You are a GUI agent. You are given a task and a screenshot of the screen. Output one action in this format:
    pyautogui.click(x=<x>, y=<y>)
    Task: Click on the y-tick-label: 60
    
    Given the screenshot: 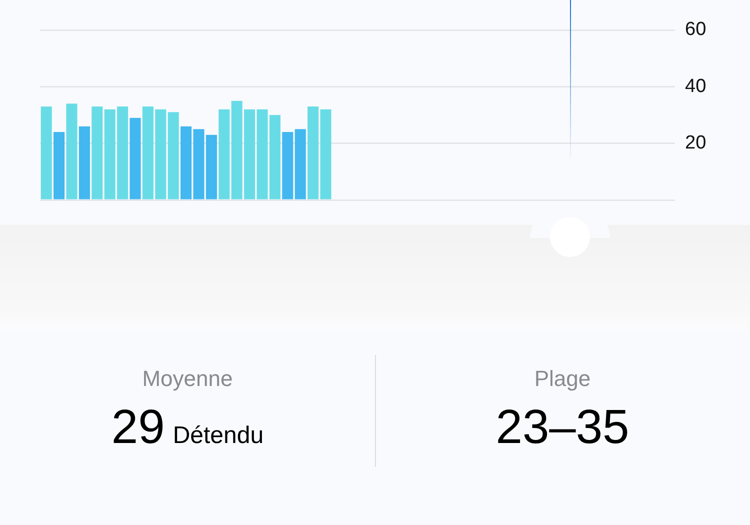 What is the action you would take?
    pyautogui.click(x=695, y=29)
    